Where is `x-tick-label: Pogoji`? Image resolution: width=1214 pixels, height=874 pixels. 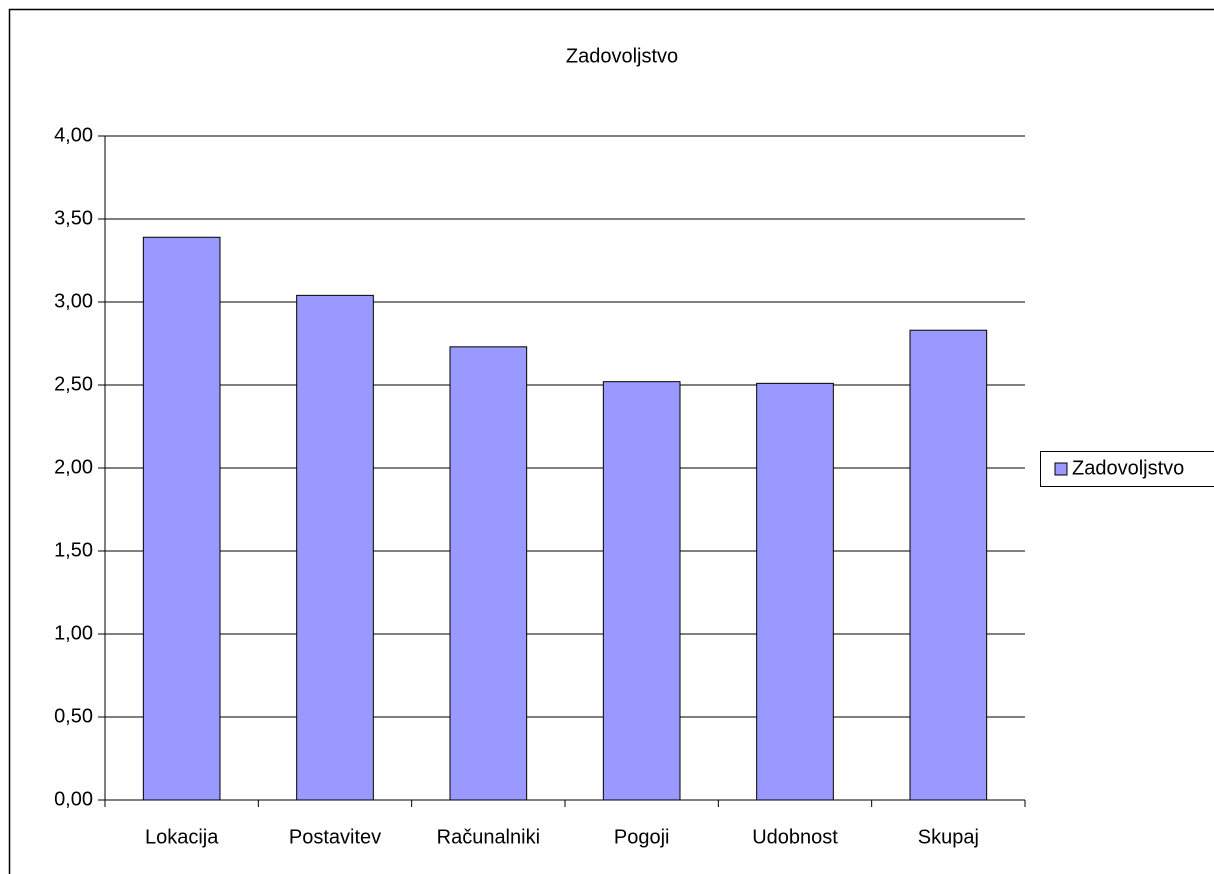 x-tick-label: Pogoji is located at coordinates (642, 837).